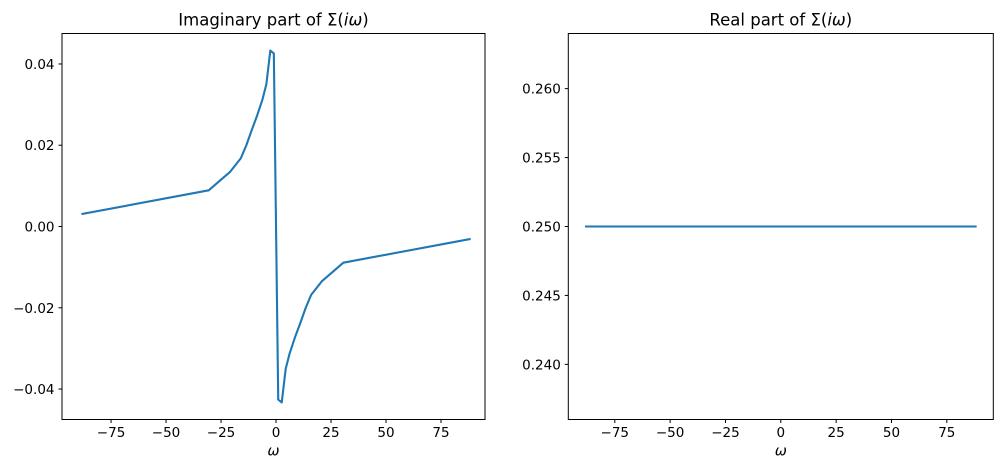 This screenshot has width=1001, height=472. I want to click on y-tick-label: 0.245, so click(541, 296).